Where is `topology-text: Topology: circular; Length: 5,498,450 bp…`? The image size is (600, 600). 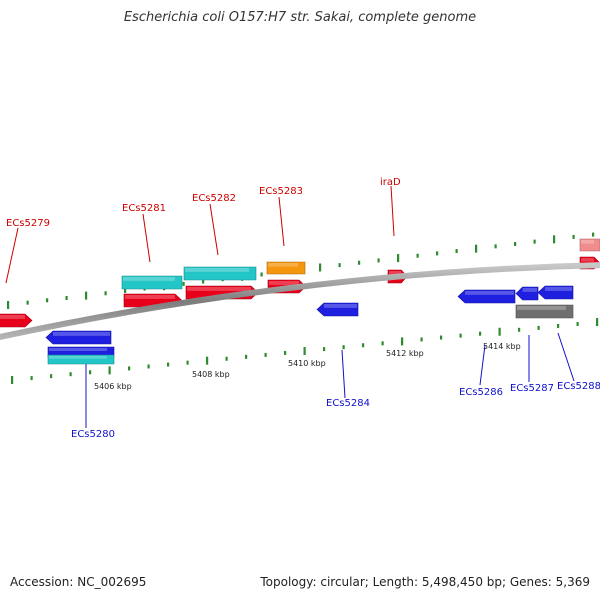
topology-text: Topology: circular; Length: 5,498,450 bp… is located at coordinates (425, 582).